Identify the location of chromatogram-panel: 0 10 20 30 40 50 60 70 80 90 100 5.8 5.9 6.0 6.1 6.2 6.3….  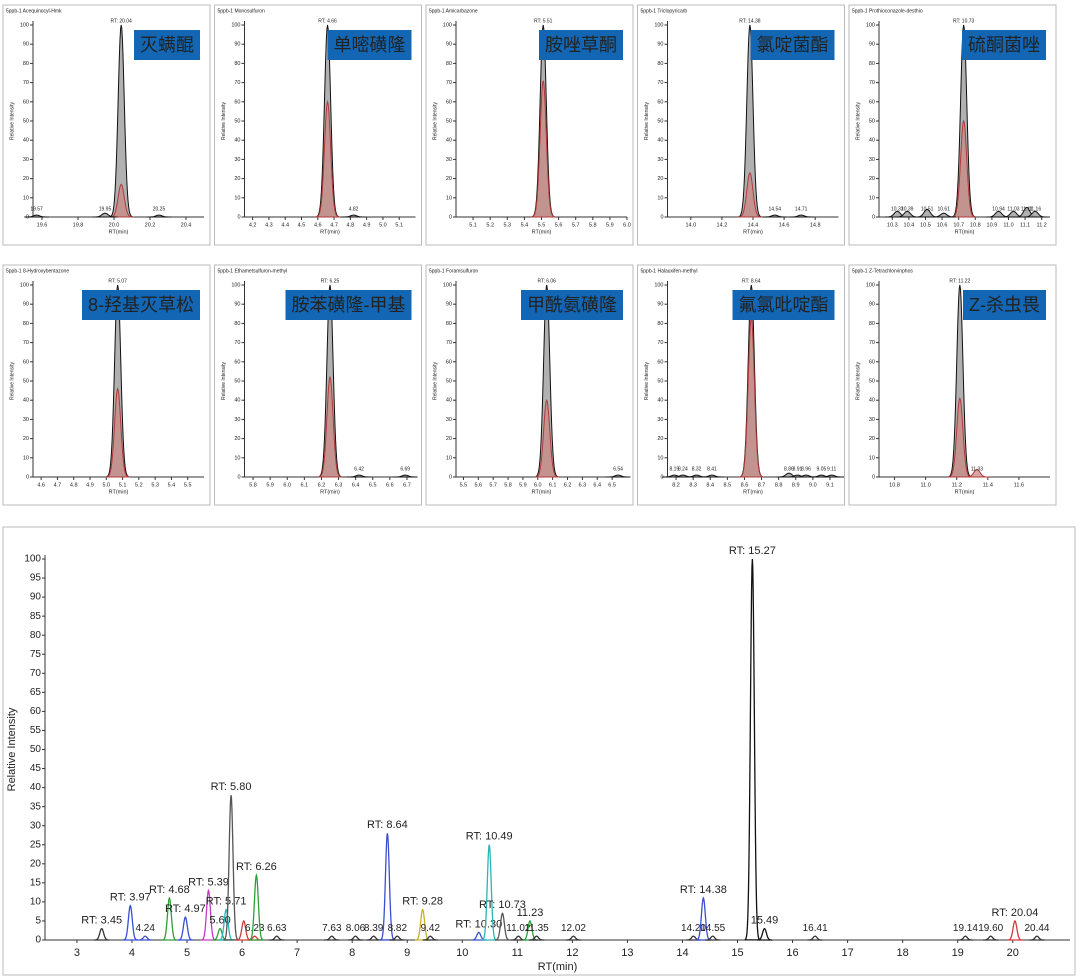
(318, 385).